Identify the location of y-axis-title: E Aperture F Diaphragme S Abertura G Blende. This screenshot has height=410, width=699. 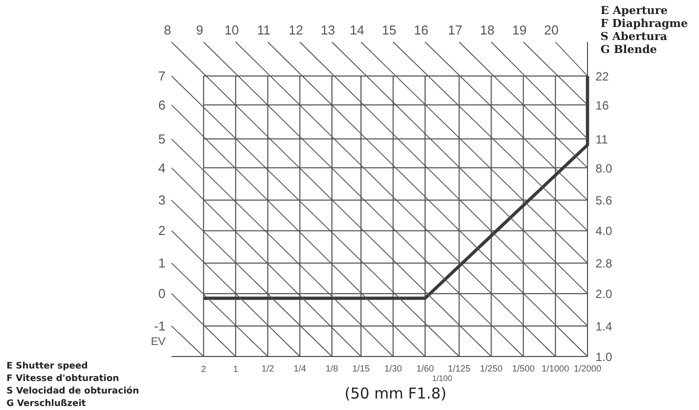
(644, 30).